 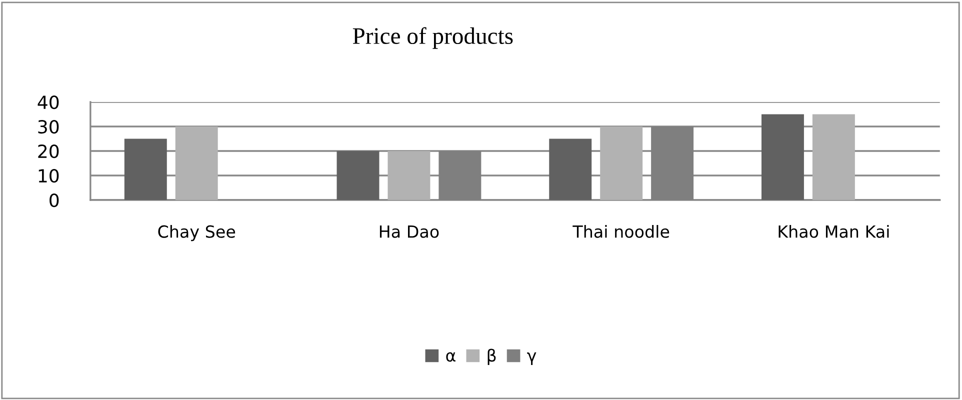 I want to click on y-tick-label: 30, so click(x=48, y=127).